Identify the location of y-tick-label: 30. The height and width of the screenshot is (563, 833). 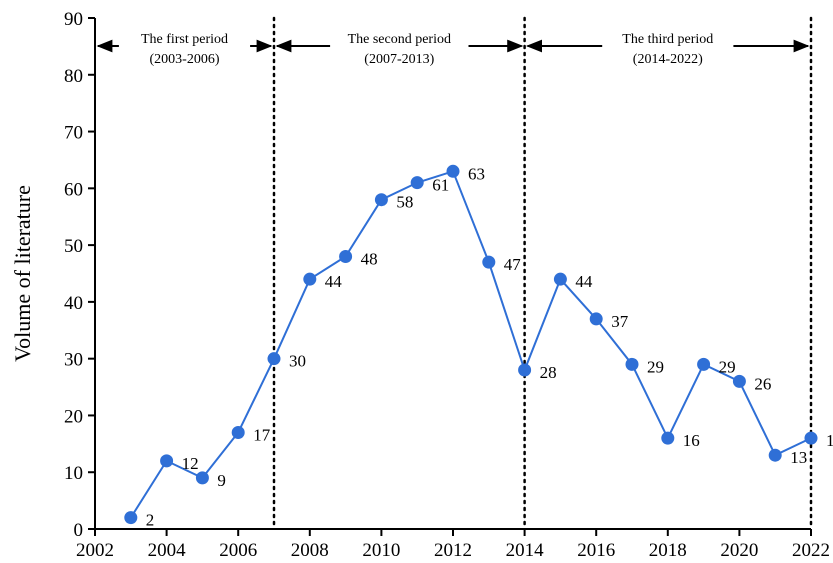
(73, 360).